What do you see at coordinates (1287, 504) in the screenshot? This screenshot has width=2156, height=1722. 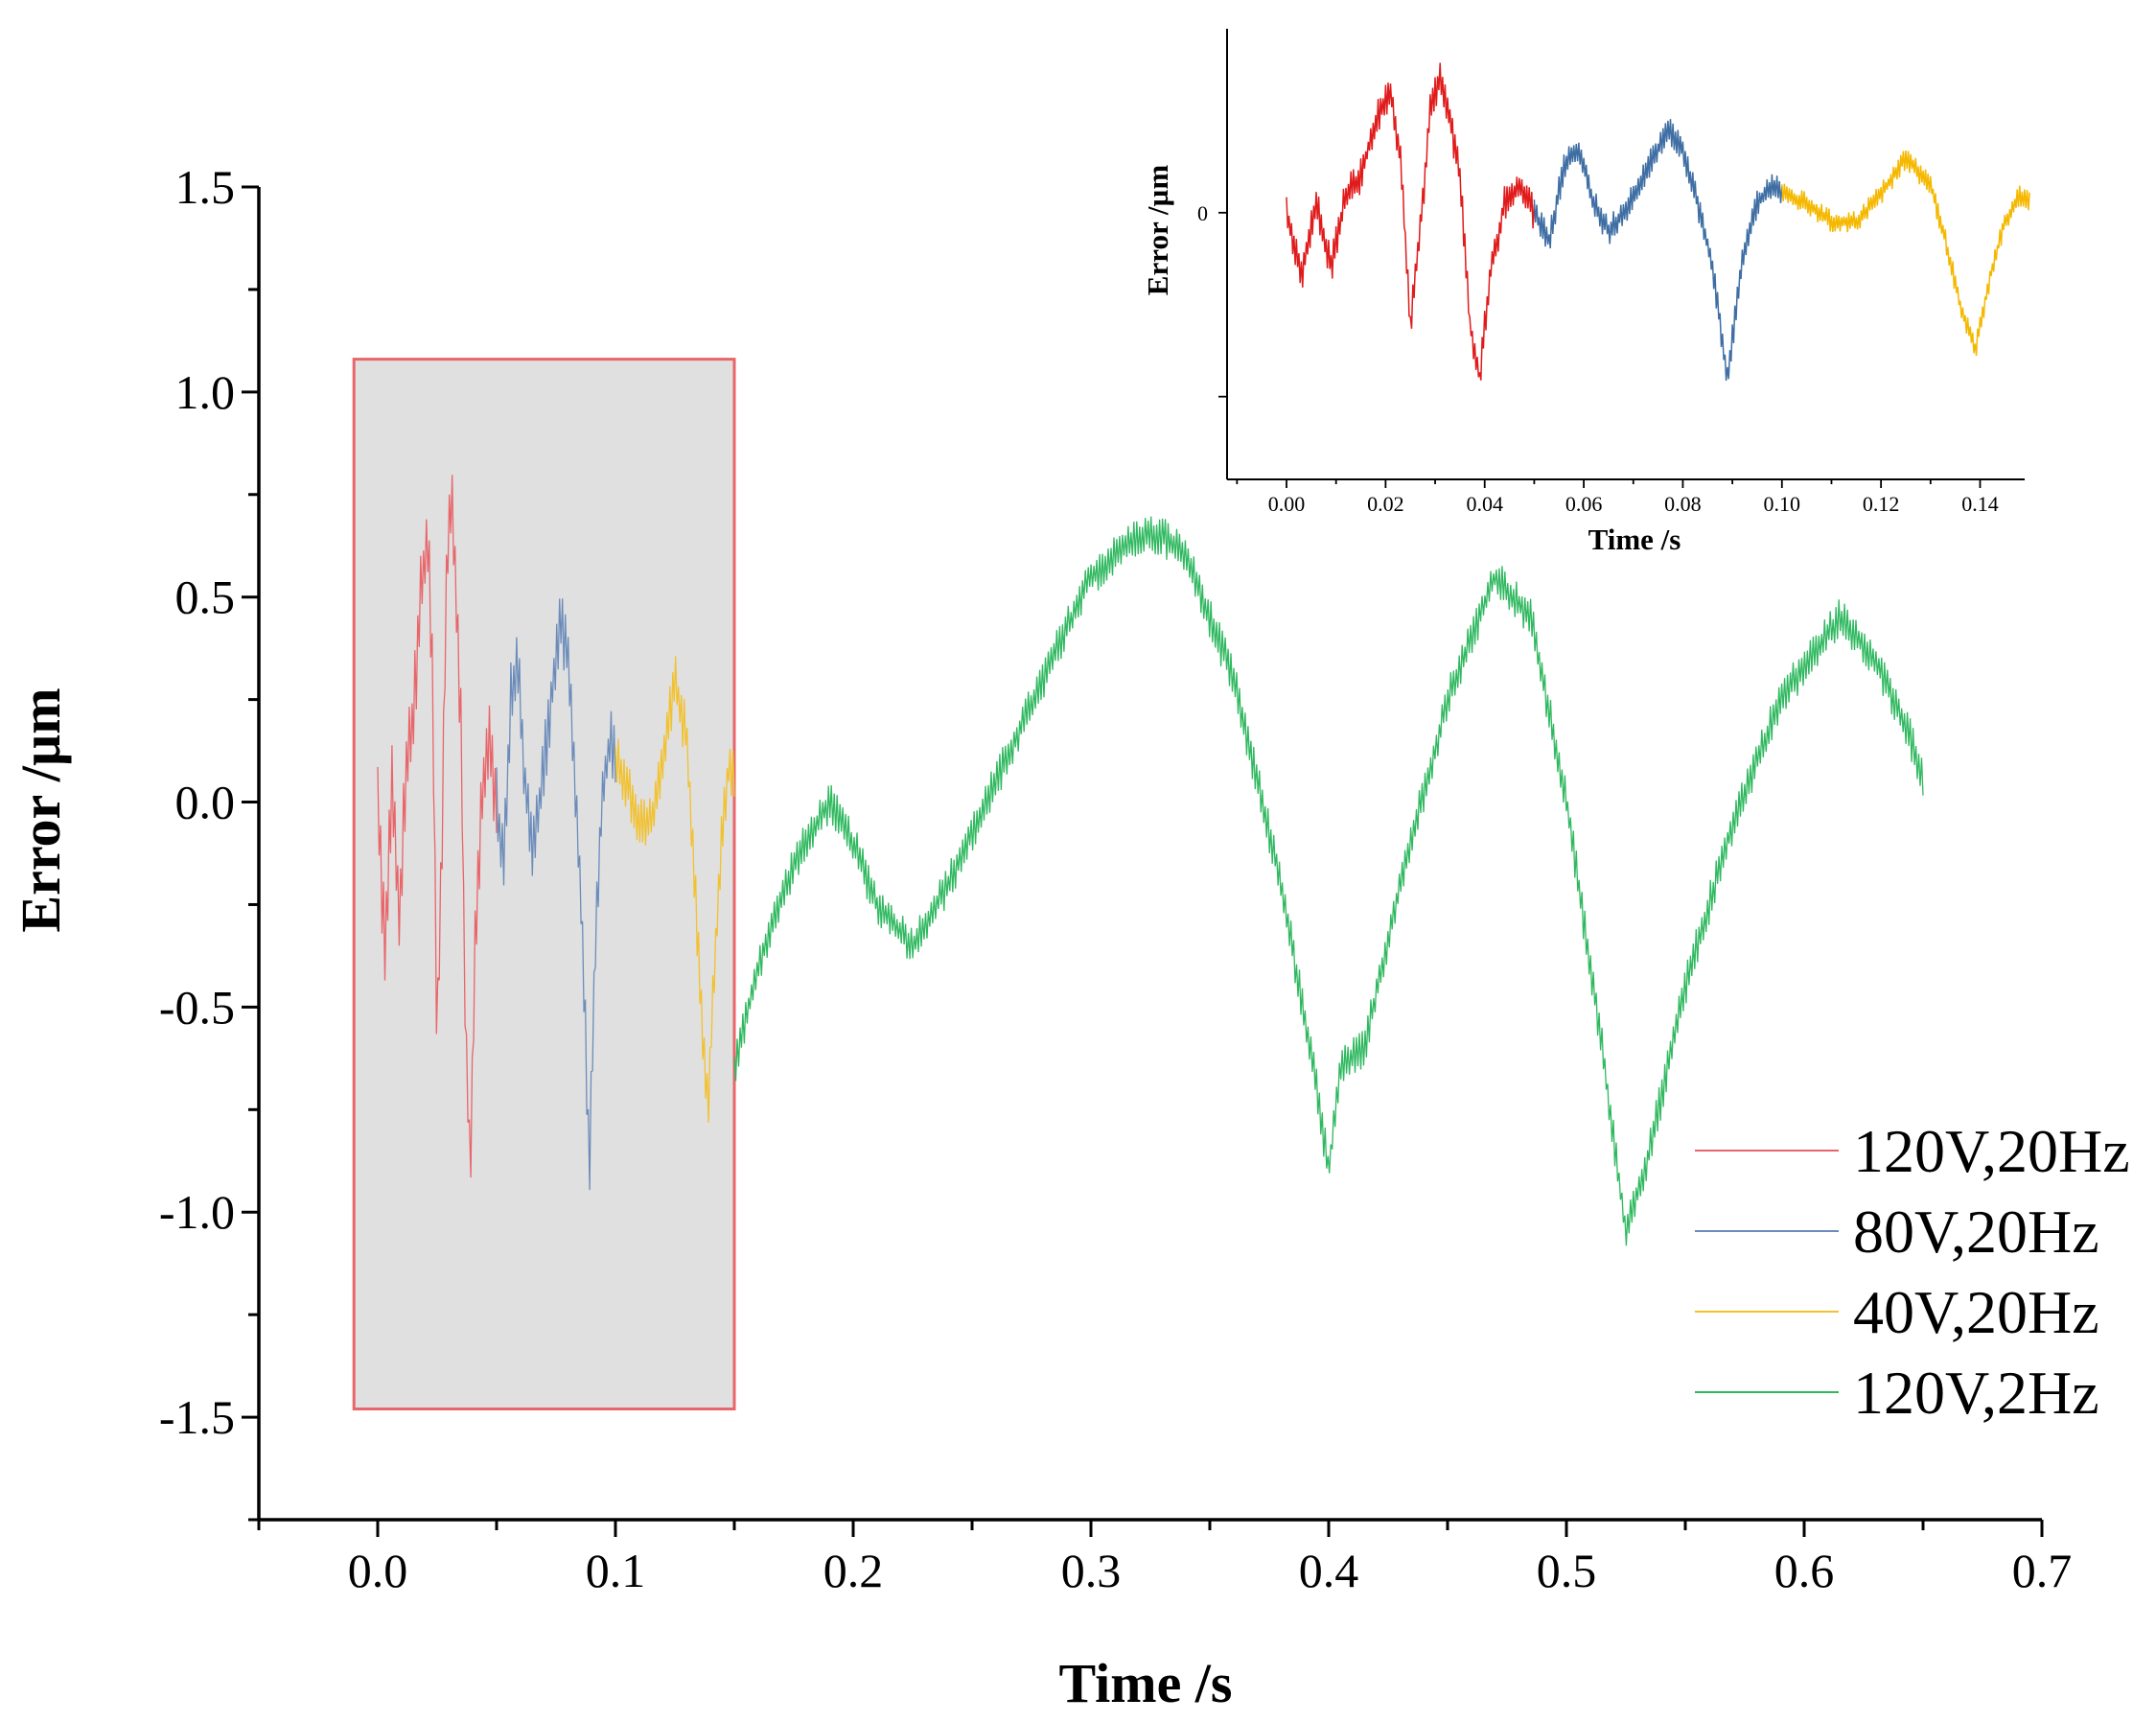 I see `inset-x-tick-label: 0.00` at bounding box center [1287, 504].